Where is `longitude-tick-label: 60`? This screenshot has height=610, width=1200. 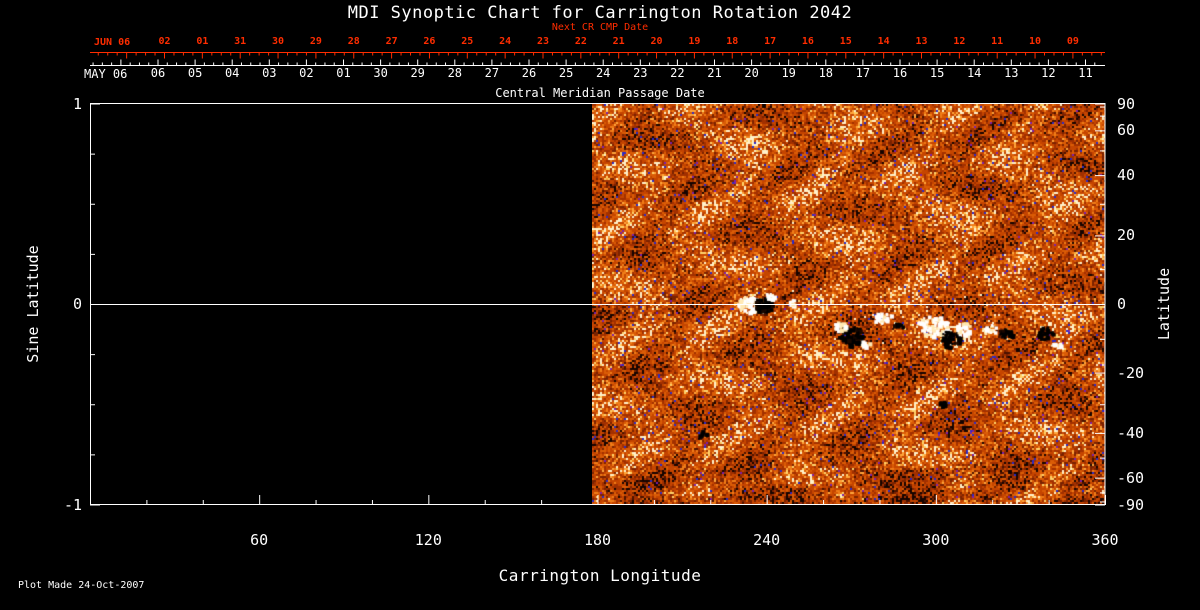 longitude-tick-label: 60 is located at coordinates (259, 540).